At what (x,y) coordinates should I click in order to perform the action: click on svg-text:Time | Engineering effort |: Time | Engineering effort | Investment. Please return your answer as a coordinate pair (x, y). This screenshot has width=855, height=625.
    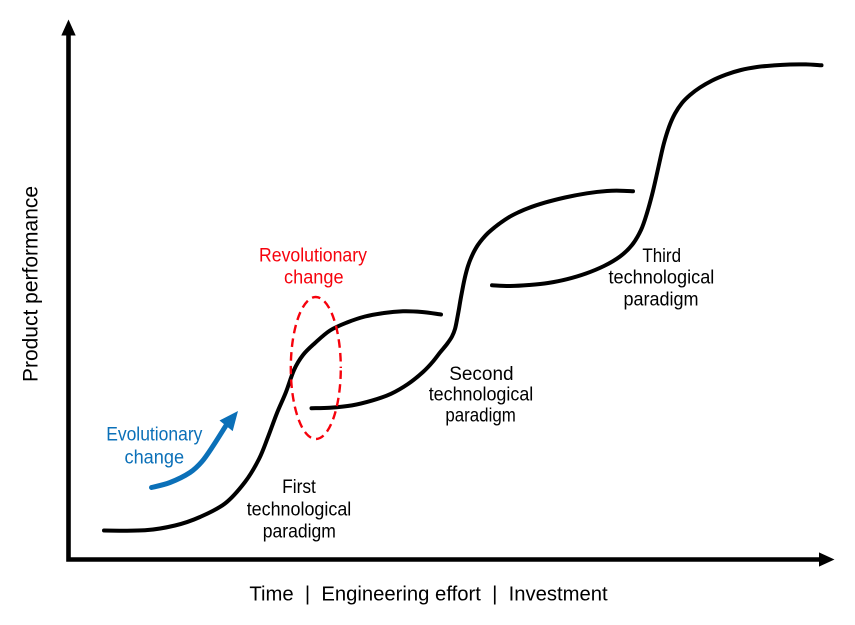
    Looking at the image, I should click on (428, 595).